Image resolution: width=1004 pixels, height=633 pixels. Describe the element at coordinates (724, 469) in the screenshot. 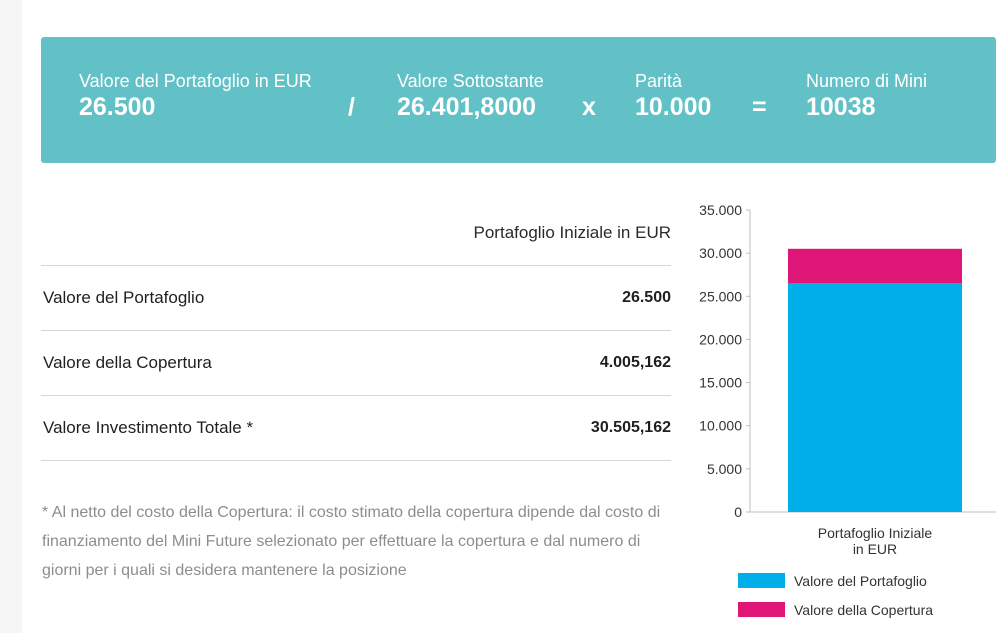

I see `y-tick-label: 5.000` at that location.